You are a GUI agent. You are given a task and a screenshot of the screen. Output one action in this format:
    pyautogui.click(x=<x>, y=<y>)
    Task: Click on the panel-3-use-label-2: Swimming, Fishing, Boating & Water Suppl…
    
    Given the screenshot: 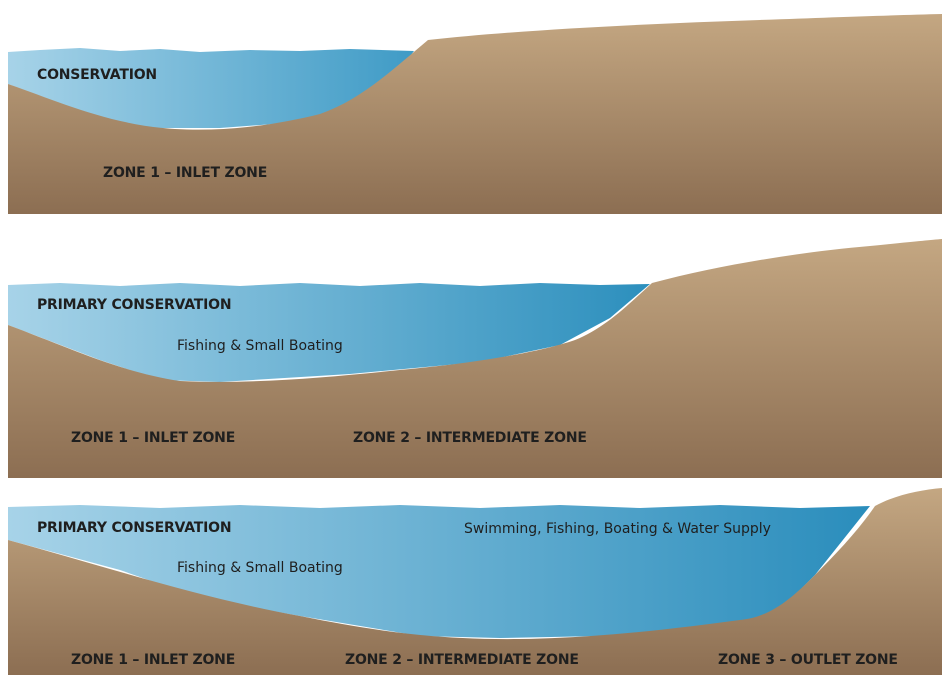 What is the action you would take?
    pyautogui.click(x=617, y=529)
    